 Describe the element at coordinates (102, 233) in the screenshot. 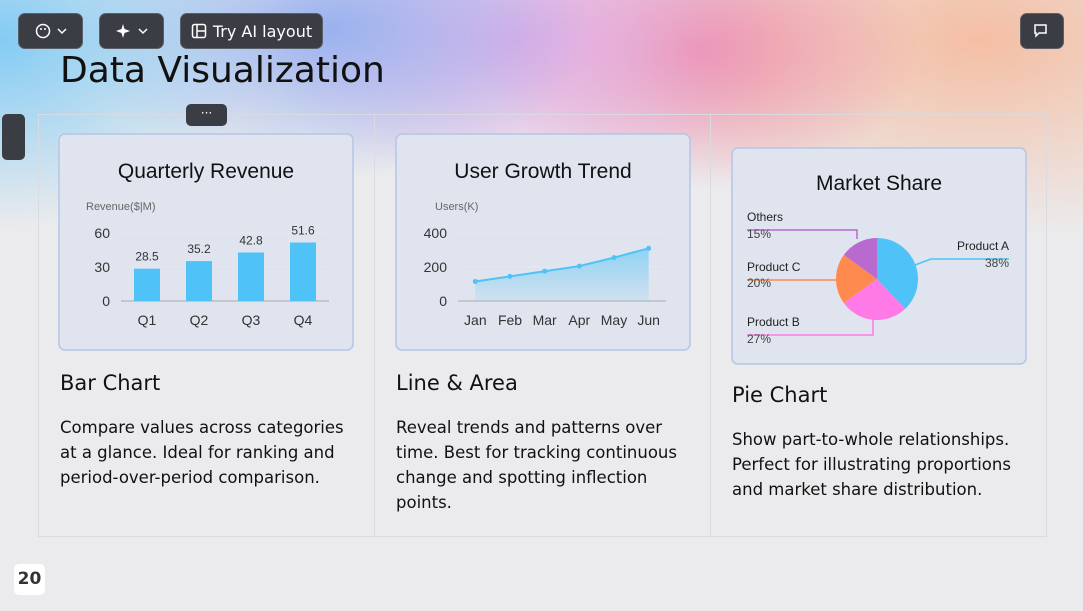

I see `y-tick-label: 60` at that location.